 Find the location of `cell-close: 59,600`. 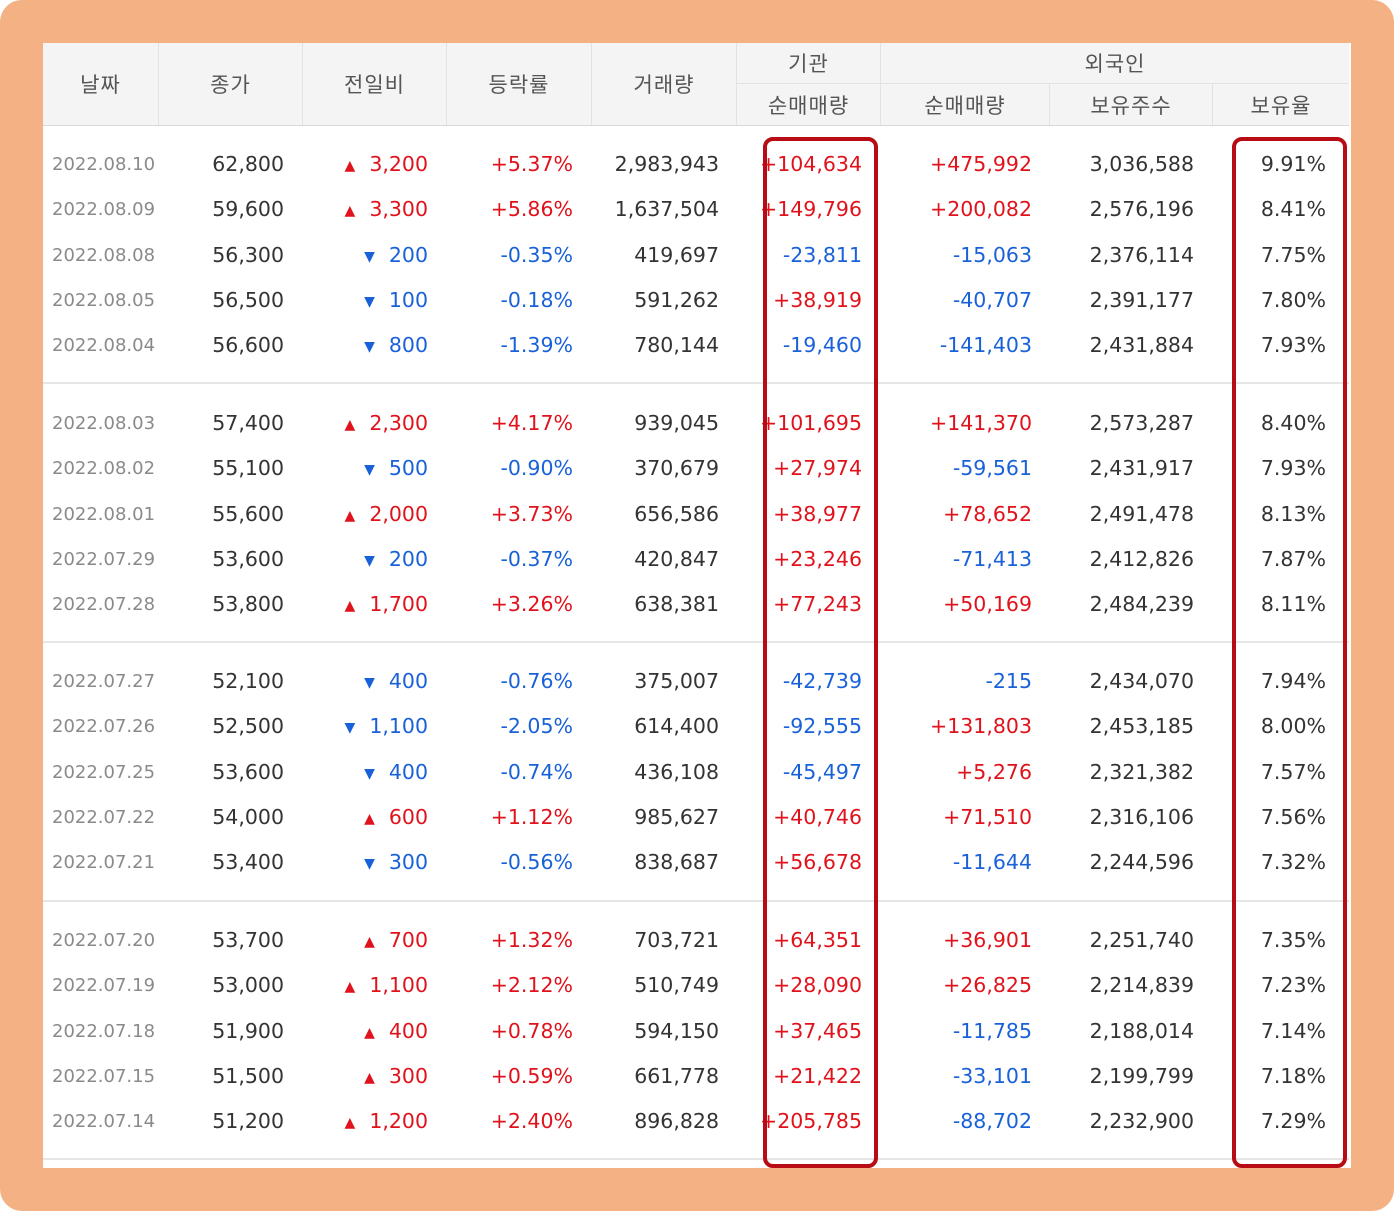

cell-close: 59,600 is located at coordinates (221, 209).